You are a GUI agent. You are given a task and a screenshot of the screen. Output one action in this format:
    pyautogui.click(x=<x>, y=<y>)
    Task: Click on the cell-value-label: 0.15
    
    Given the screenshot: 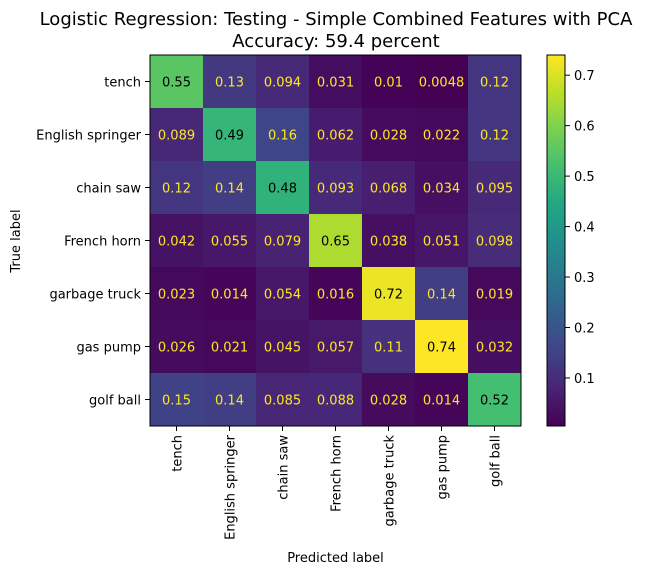 What is the action you would take?
    pyautogui.click(x=176, y=401)
    